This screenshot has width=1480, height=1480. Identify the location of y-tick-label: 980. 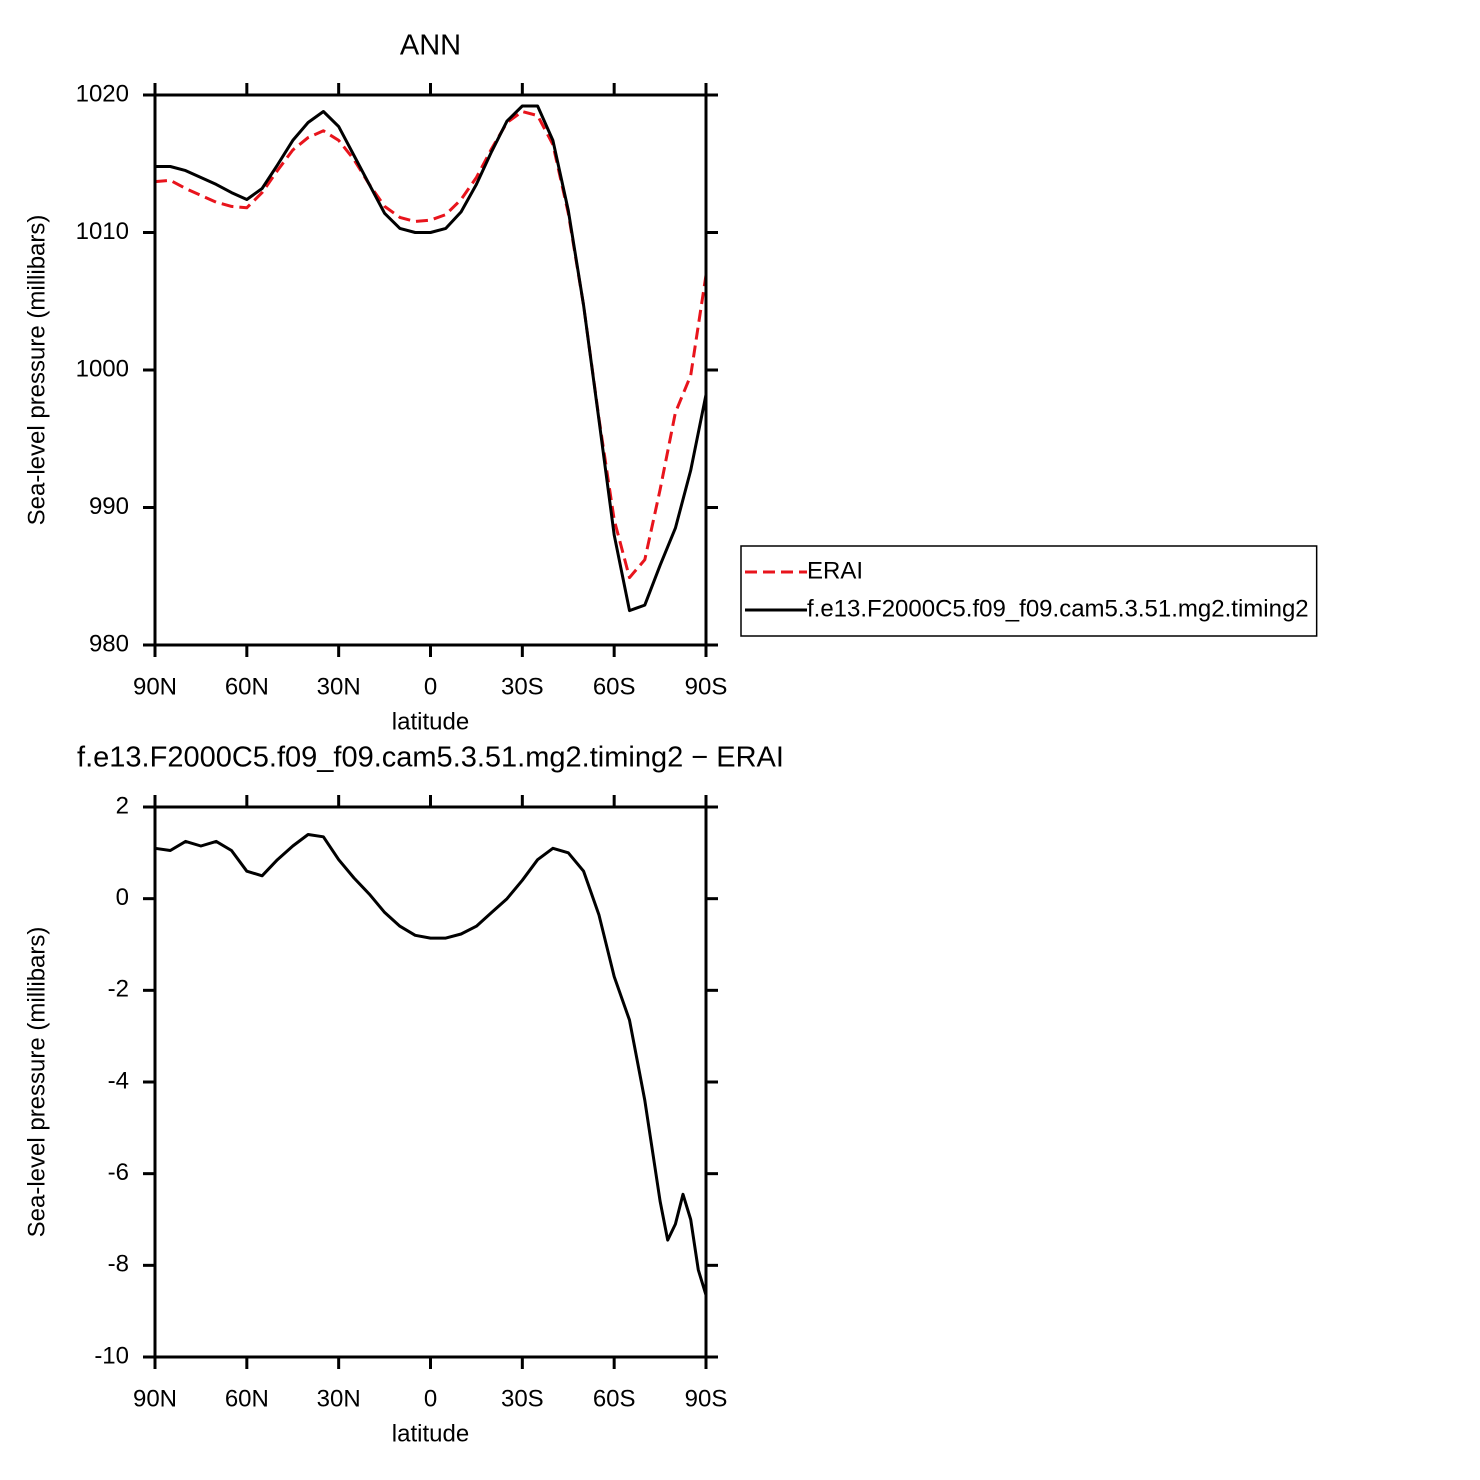
(109, 643).